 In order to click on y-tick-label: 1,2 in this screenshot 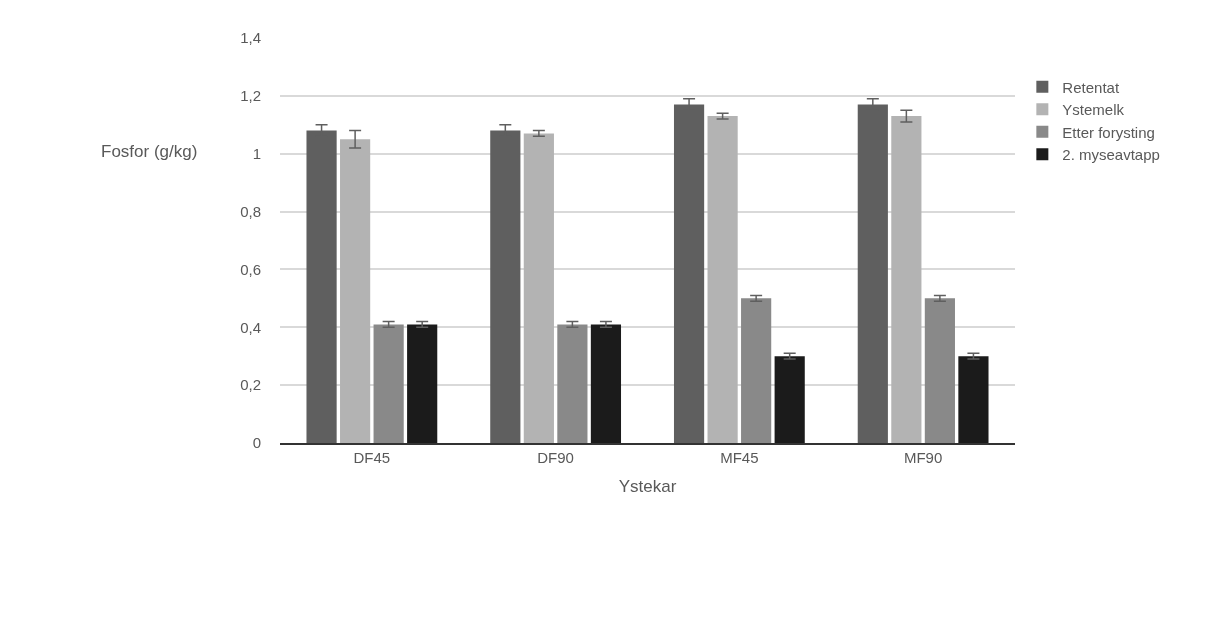, I will do `click(250, 96)`.